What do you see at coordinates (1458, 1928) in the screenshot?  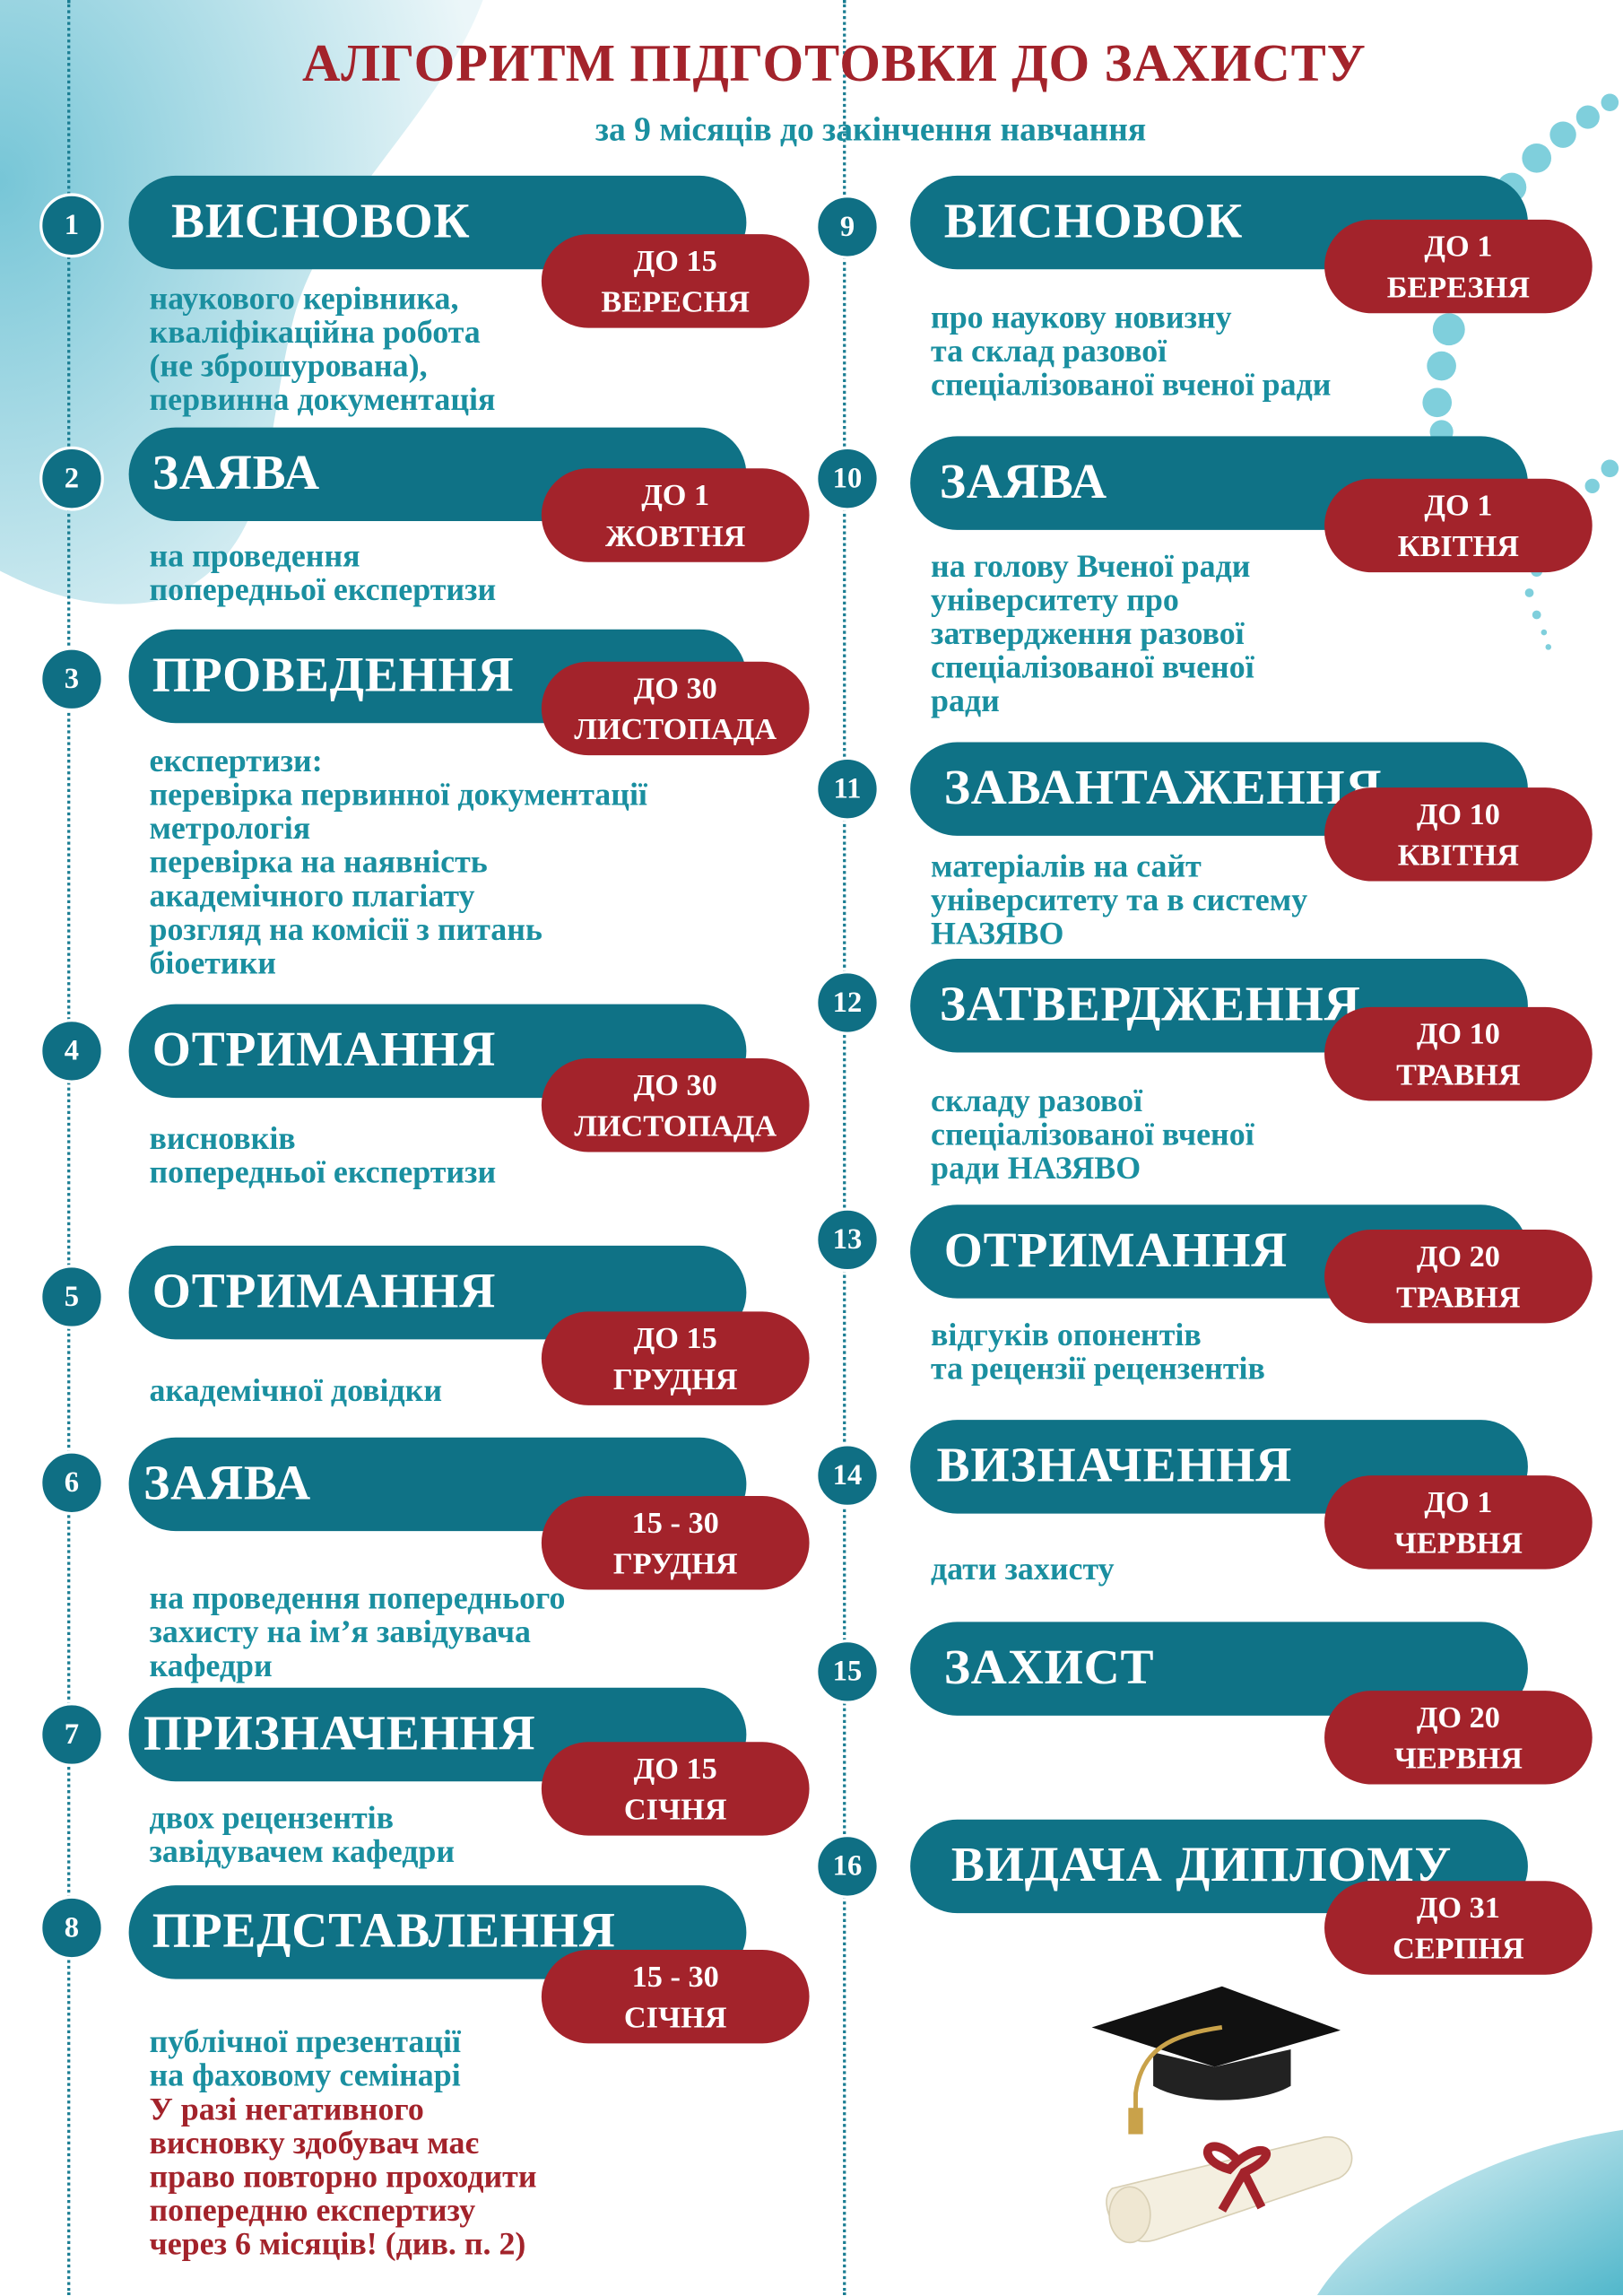 I see `deadline-badge: ДО 31 СЕРПНЯ` at bounding box center [1458, 1928].